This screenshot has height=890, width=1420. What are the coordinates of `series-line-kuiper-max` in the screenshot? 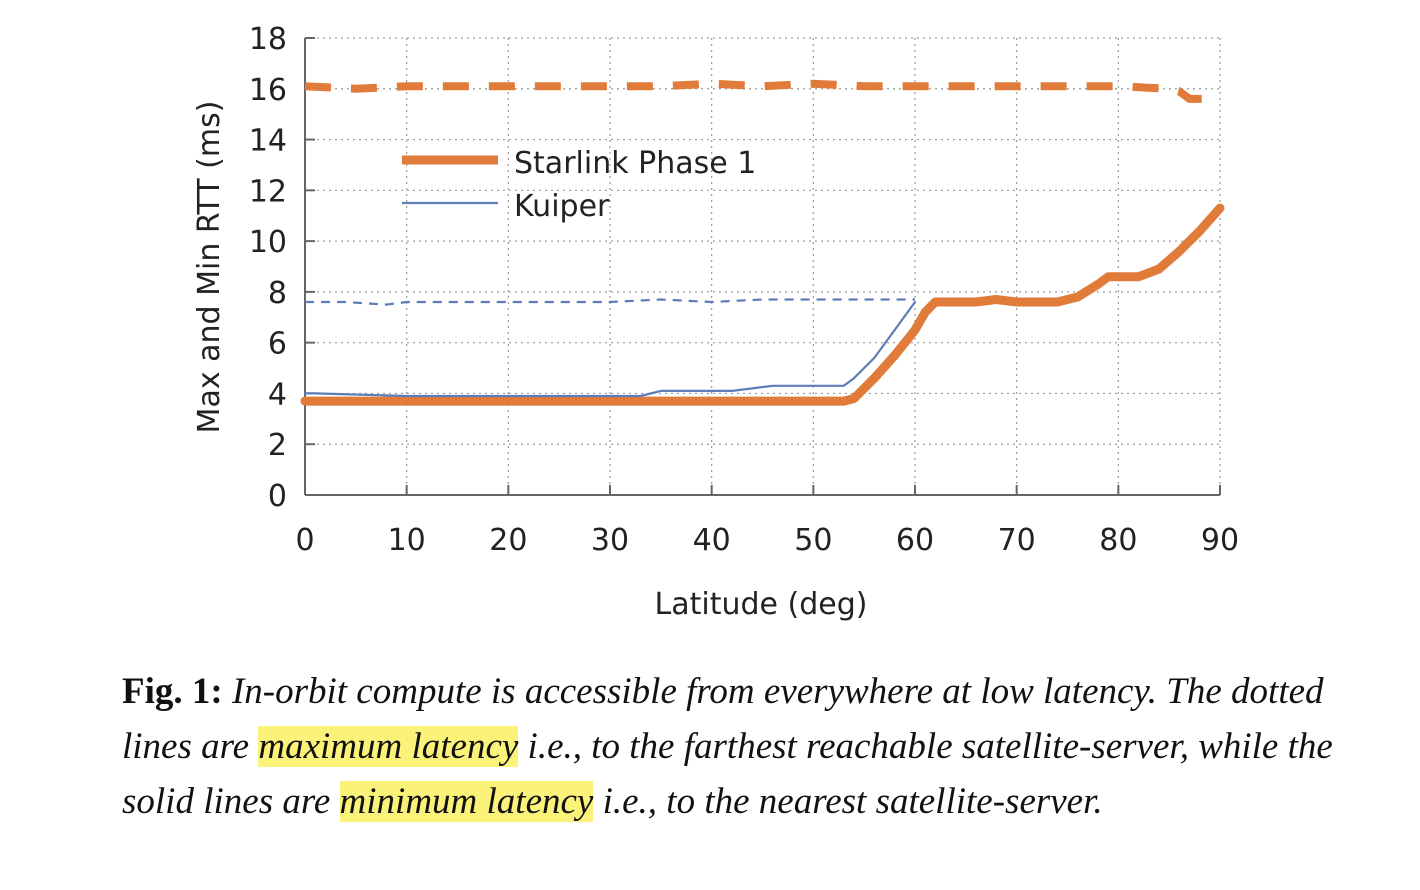 It's located at (610, 302).